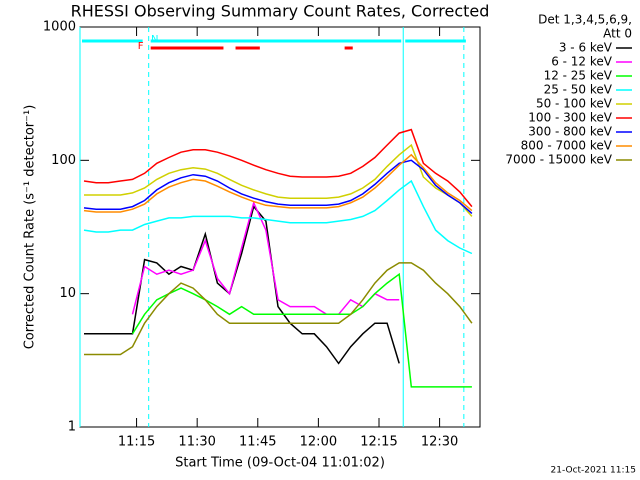  I want to click on legend-label: 300 - 800 keV, so click(570, 132).